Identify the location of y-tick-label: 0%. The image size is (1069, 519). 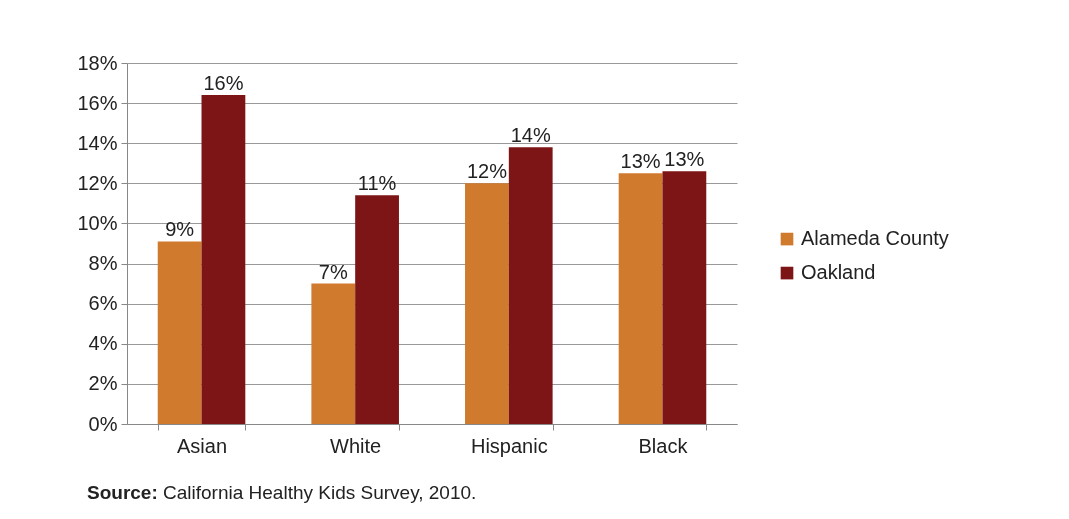
(103, 423).